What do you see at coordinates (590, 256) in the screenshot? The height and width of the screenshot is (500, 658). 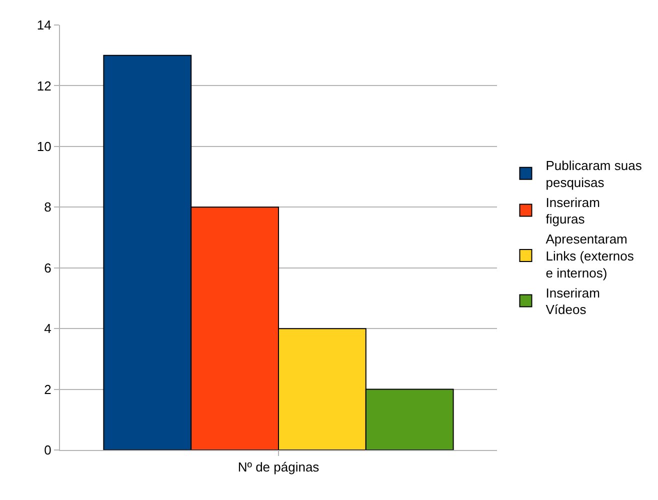 I see `legend-label: Apresentaram Links (externos e internos)` at bounding box center [590, 256].